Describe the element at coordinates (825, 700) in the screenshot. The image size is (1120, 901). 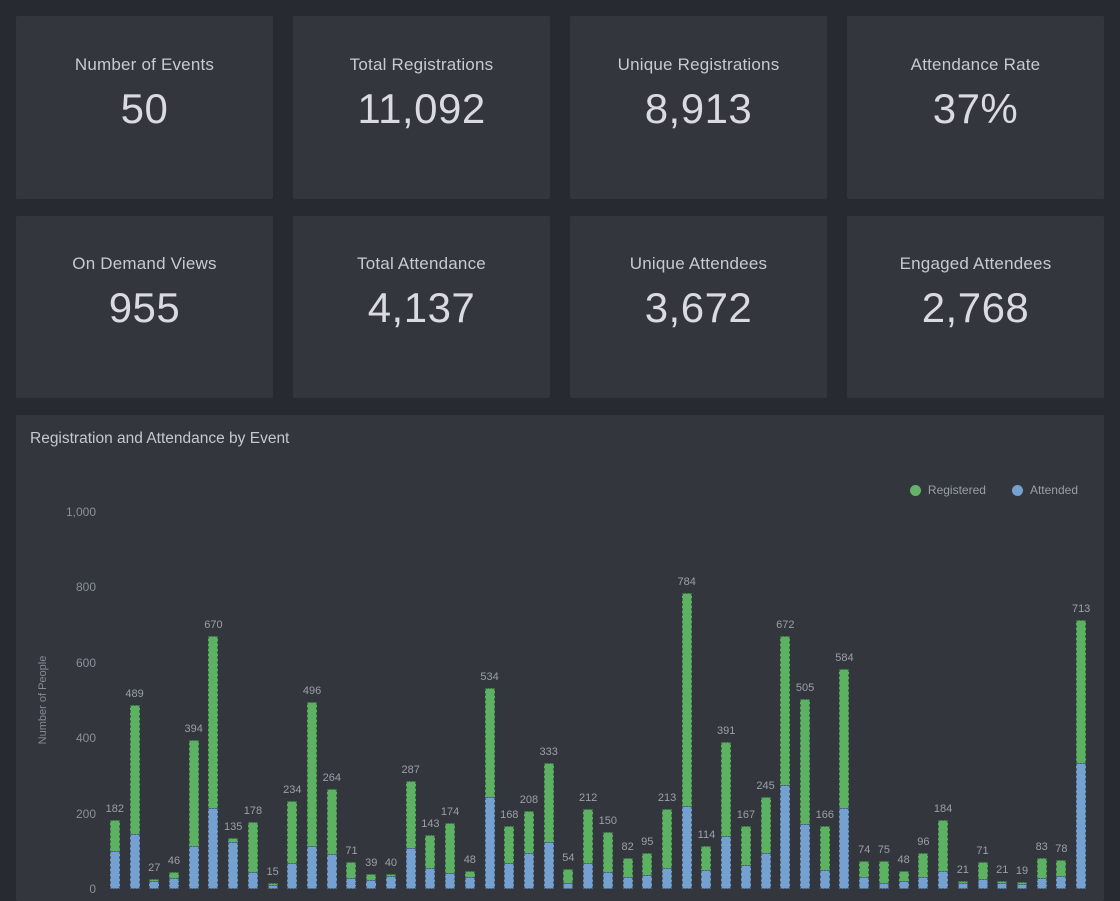
I see `event-bar-group: 166` at that location.